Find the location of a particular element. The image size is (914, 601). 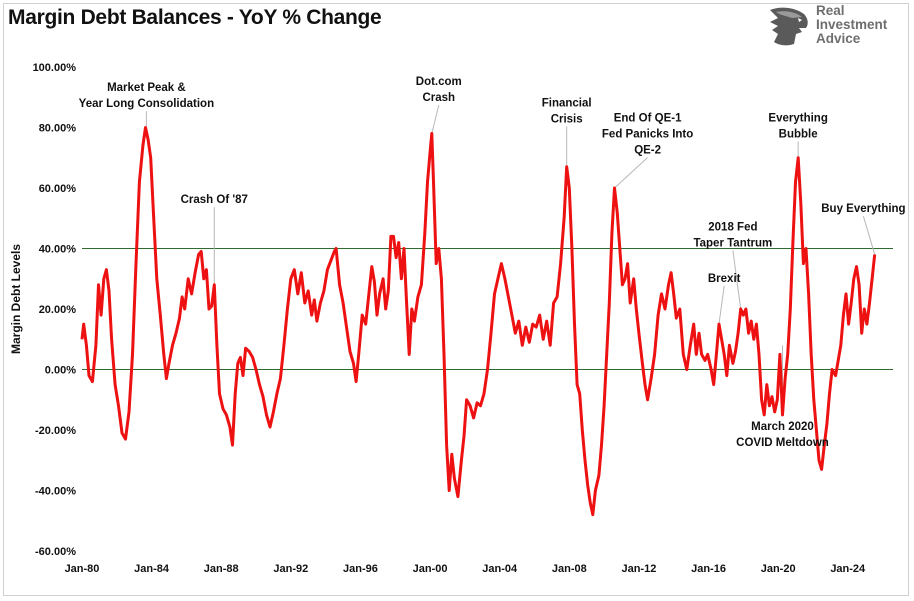

annotation-label: Everything Bubble is located at coordinates (797, 126).